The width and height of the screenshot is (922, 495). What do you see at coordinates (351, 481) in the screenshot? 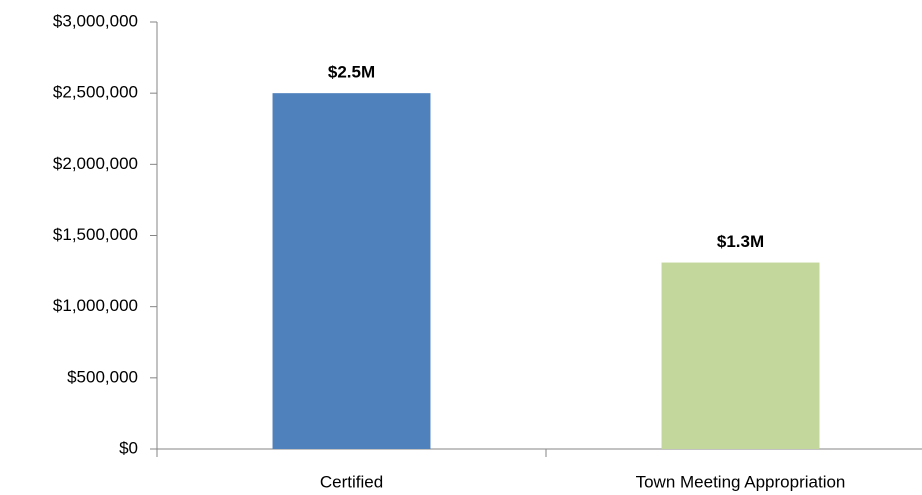
I see `x-tick-label: Certified` at bounding box center [351, 481].